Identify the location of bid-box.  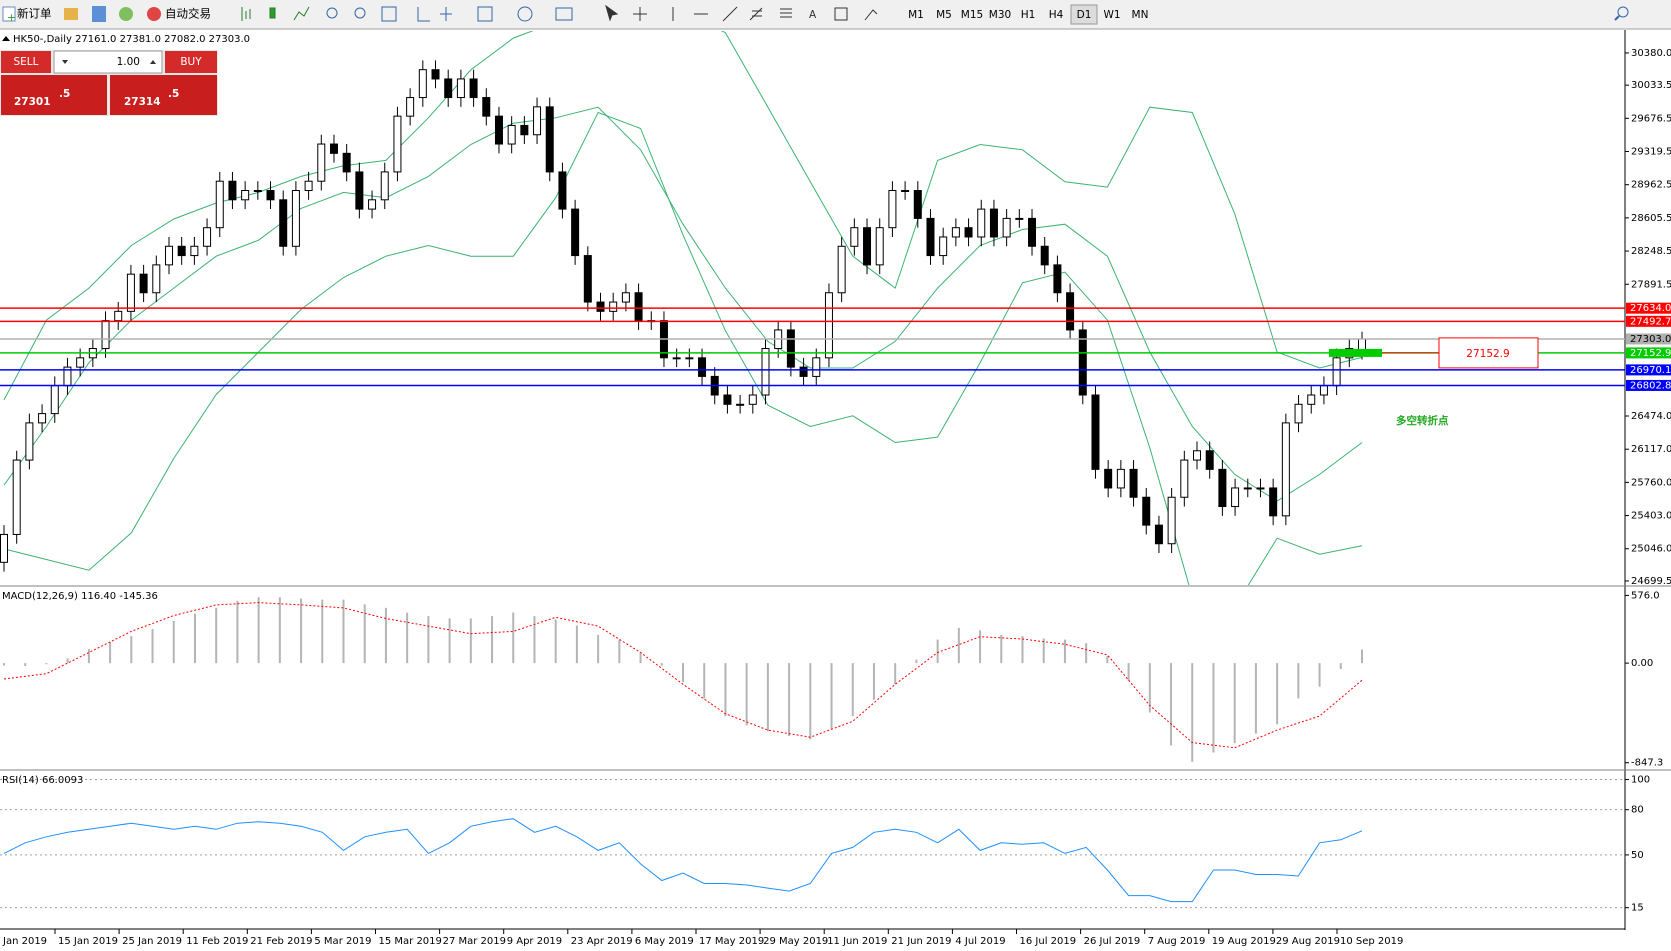
(54, 95).